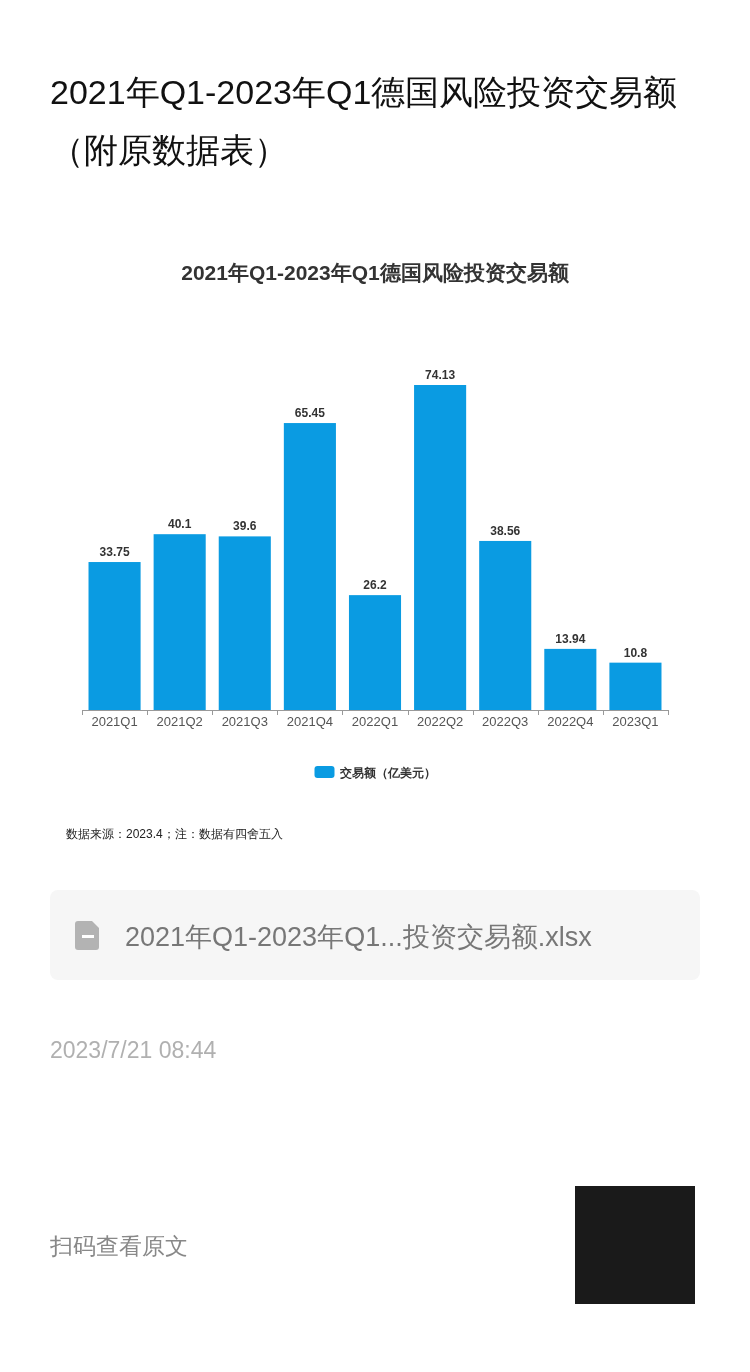  Describe the element at coordinates (570, 721) in the screenshot. I see `x-tick-label: 2022Q4` at that location.